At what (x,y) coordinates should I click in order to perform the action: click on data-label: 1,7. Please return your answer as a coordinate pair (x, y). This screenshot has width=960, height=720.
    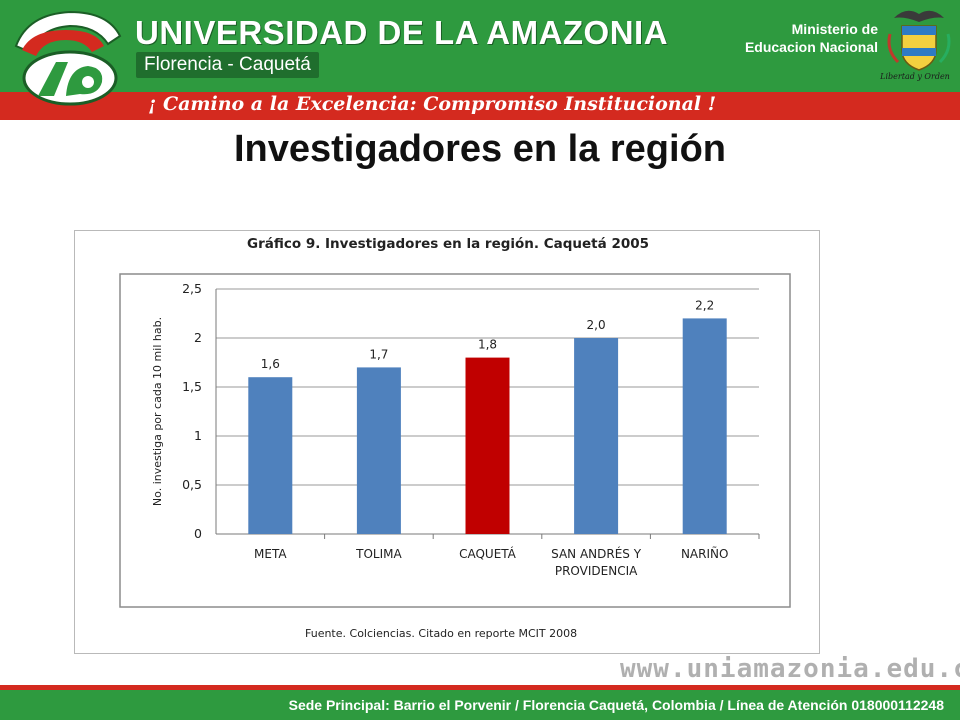
    Looking at the image, I should click on (378, 354).